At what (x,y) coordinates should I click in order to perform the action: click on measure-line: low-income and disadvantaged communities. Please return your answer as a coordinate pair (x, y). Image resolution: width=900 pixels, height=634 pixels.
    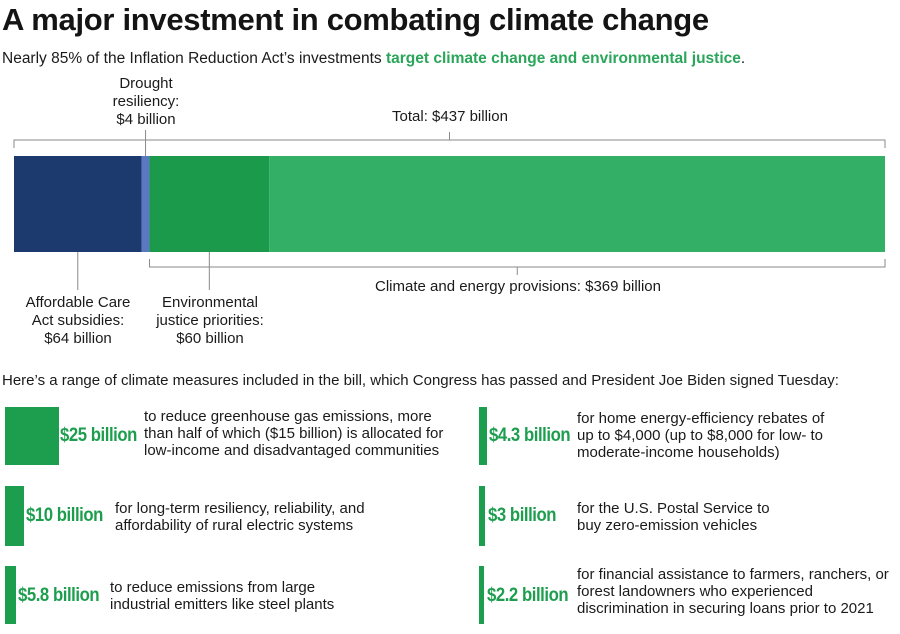
    Looking at the image, I should click on (292, 450).